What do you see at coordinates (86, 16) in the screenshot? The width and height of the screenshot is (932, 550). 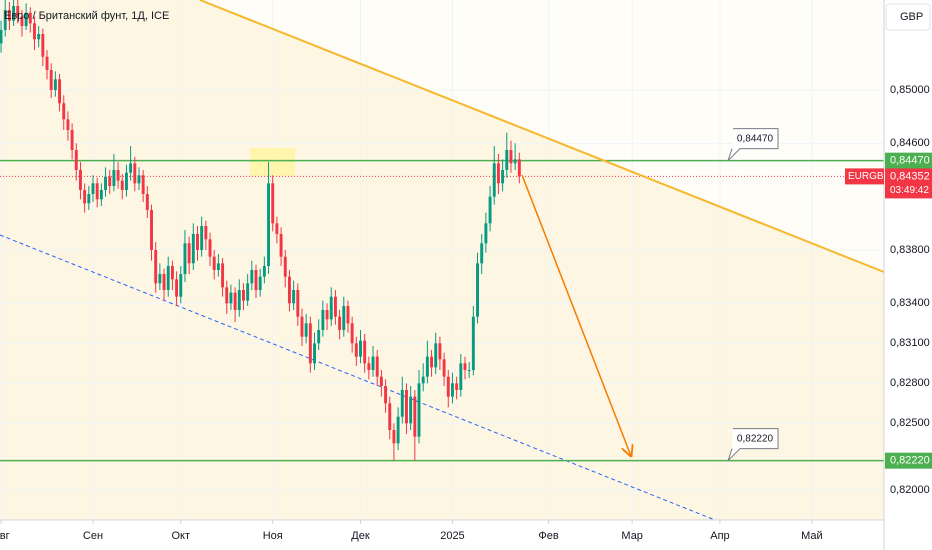 I see `chart-title: Евро / Британский фунт, 1Д, ICE` at bounding box center [86, 16].